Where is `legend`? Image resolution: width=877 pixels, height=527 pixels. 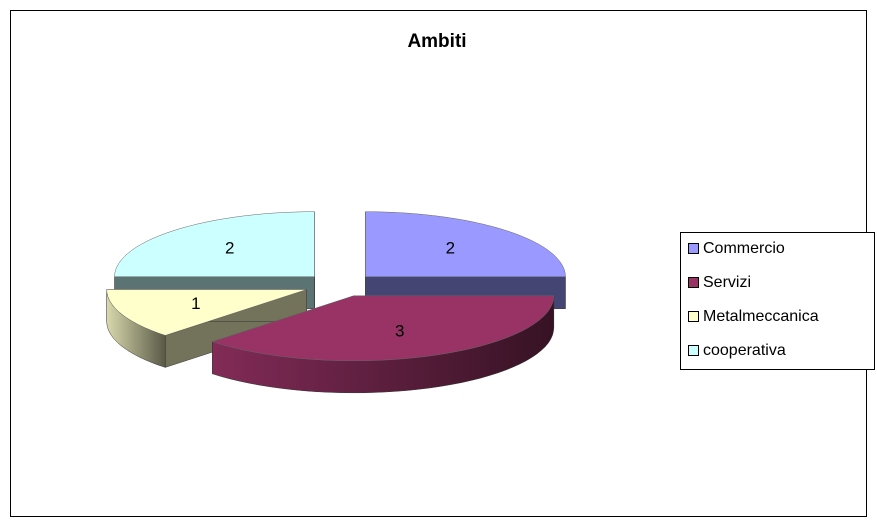
legend is located at coordinates (777, 301).